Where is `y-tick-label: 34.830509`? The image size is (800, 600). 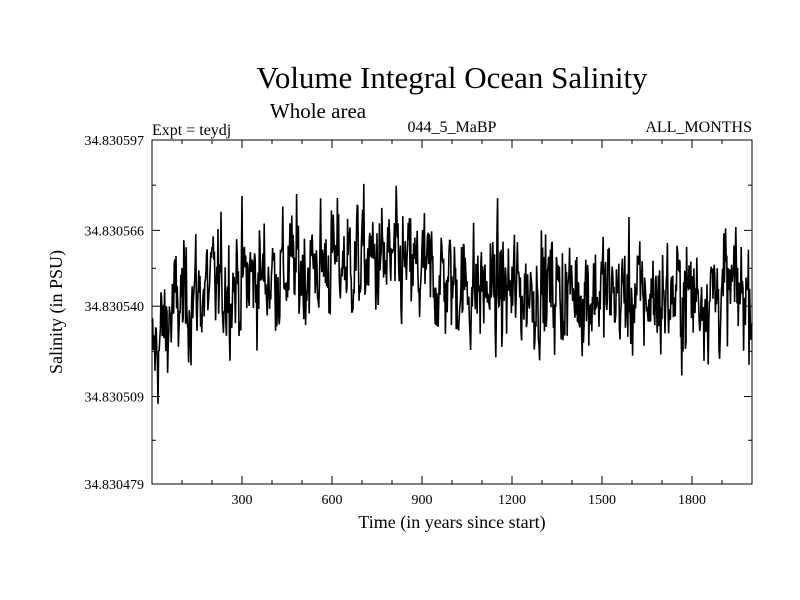 y-tick-label: 34.830509 is located at coordinates (115, 398).